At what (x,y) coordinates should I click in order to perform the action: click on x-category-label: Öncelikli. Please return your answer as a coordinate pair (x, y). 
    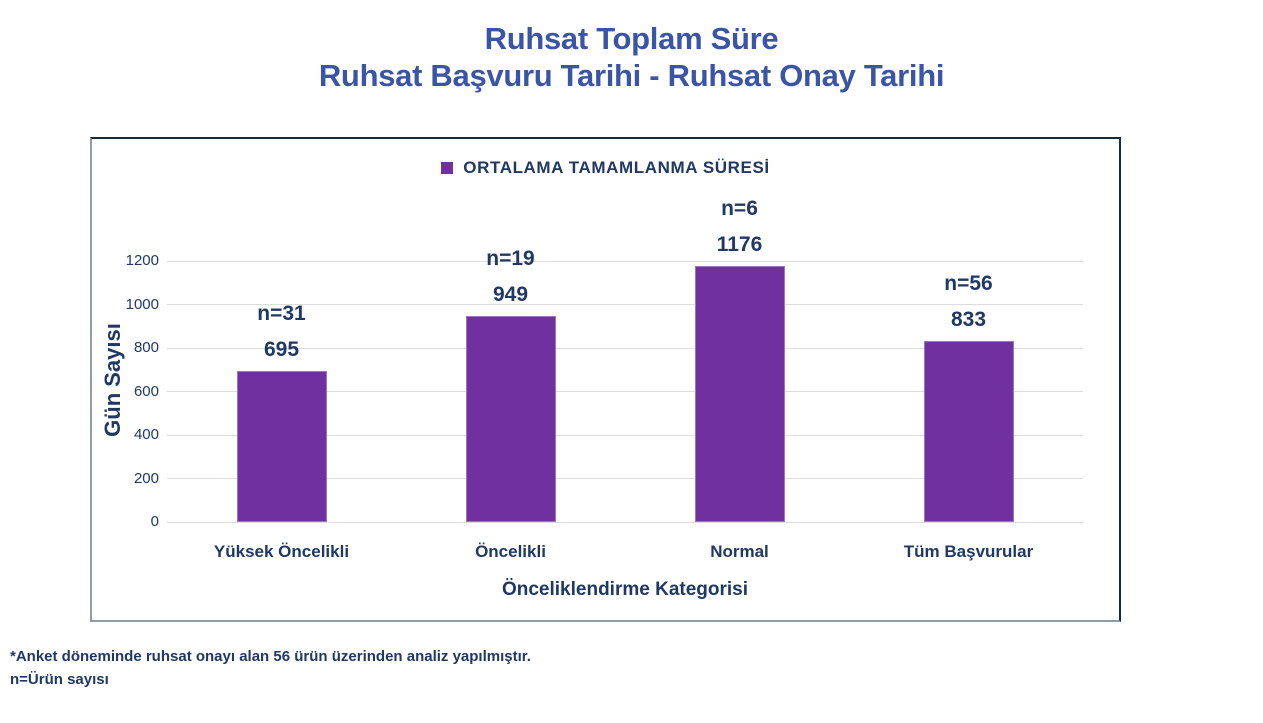
    Looking at the image, I should click on (510, 551).